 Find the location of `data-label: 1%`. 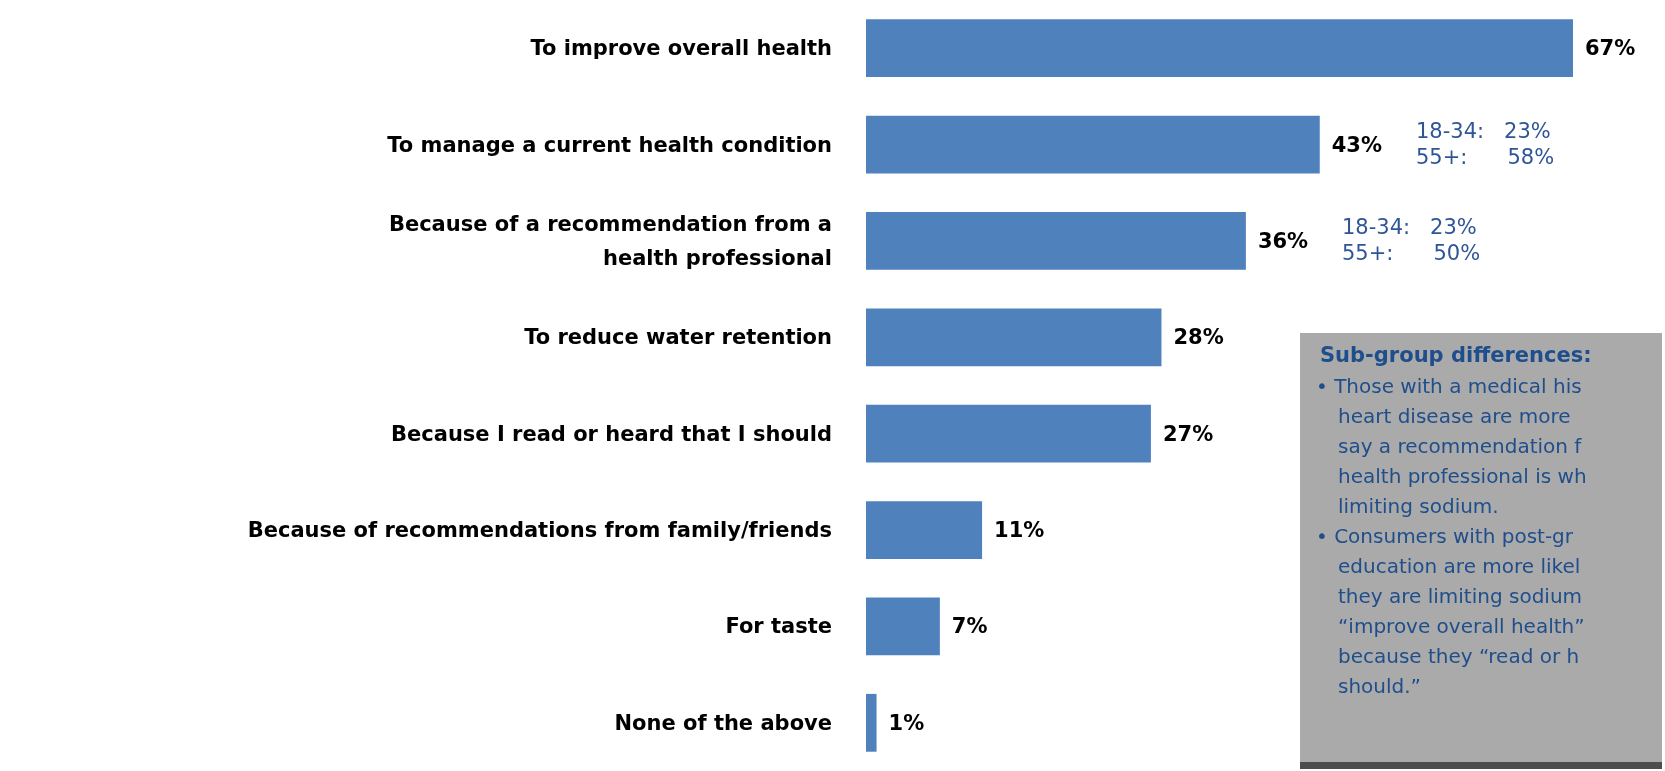

data-label: 1% is located at coordinates (906, 722).